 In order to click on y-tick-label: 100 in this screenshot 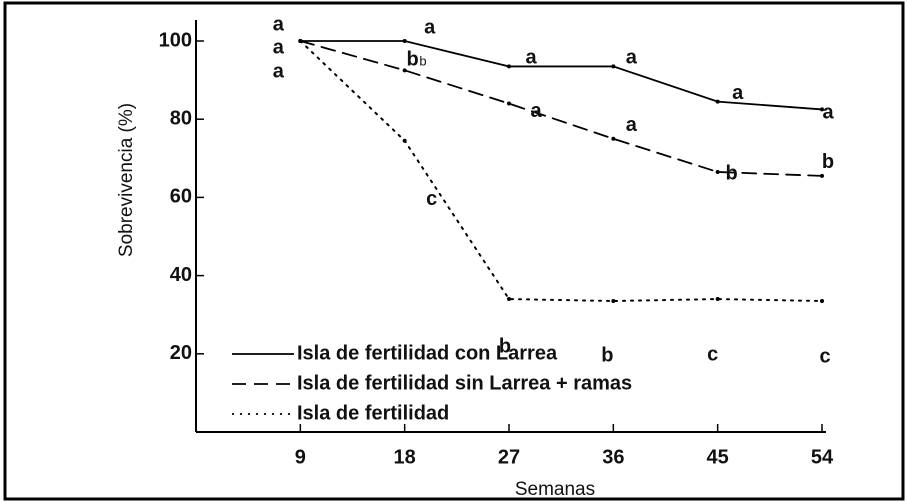, I will do `click(175, 40)`.